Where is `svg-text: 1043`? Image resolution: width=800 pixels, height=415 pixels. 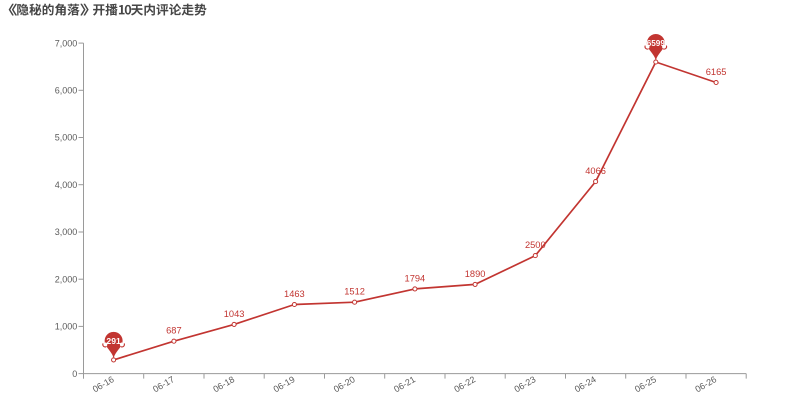
svg-text: 1043 is located at coordinates (234, 314).